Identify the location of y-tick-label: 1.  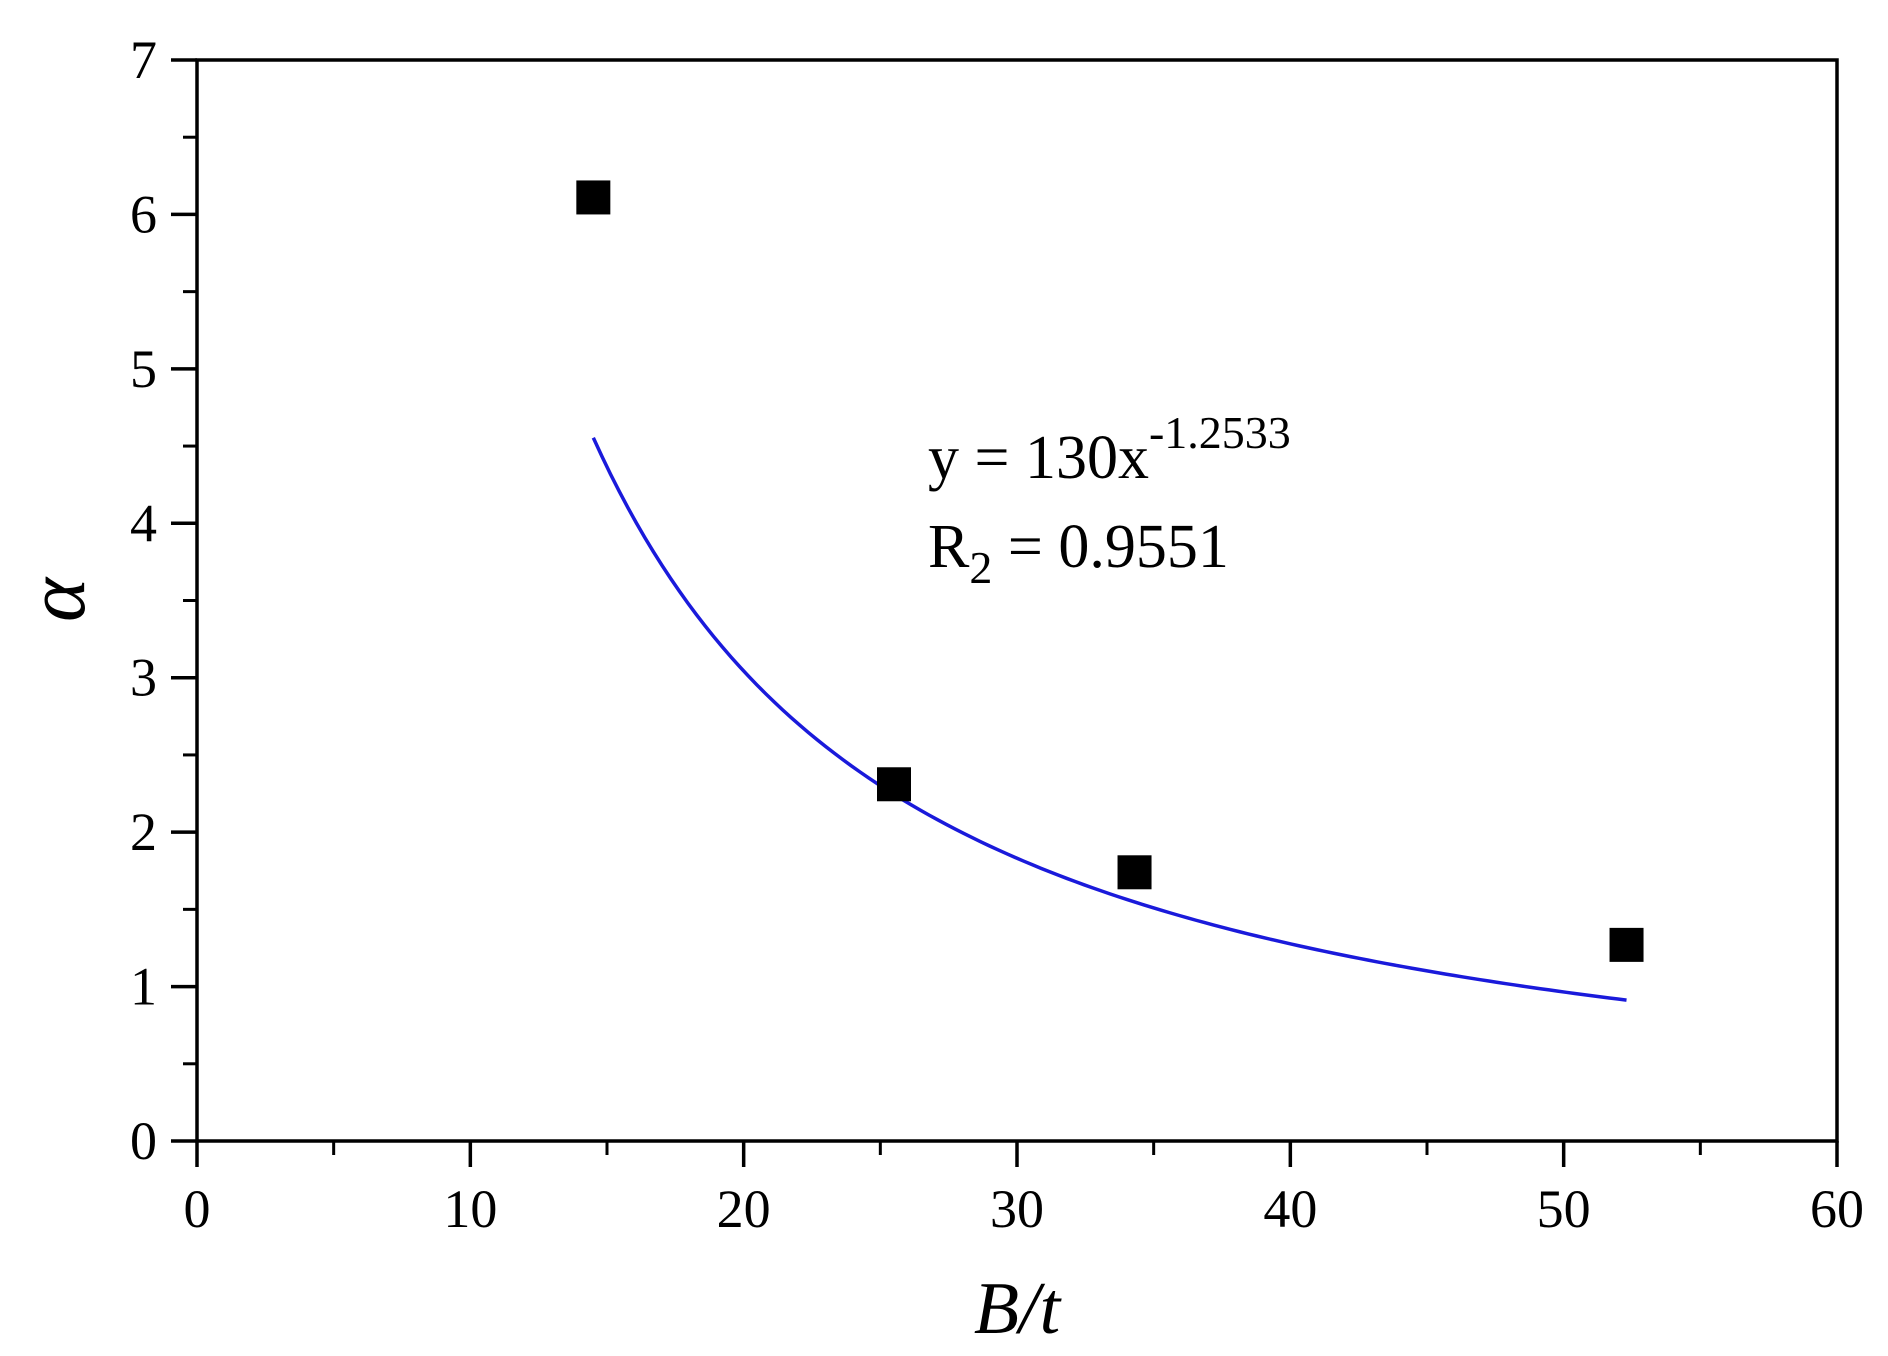
(143, 987).